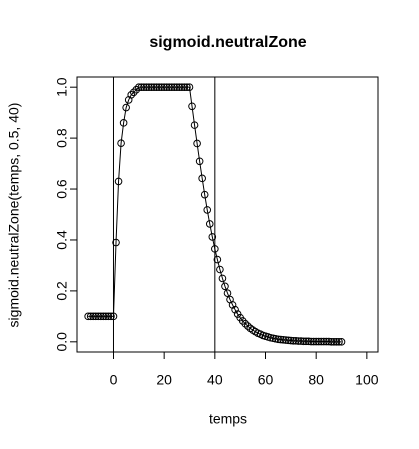  I want to click on y-tick-label: 0.0, so click(62, 342).